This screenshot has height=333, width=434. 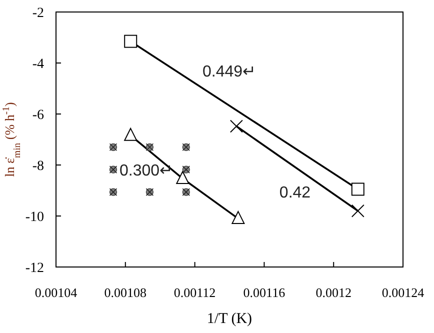 What do you see at coordinates (38, 13) in the screenshot?
I see `y-tick-label: -2` at bounding box center [38, 13].